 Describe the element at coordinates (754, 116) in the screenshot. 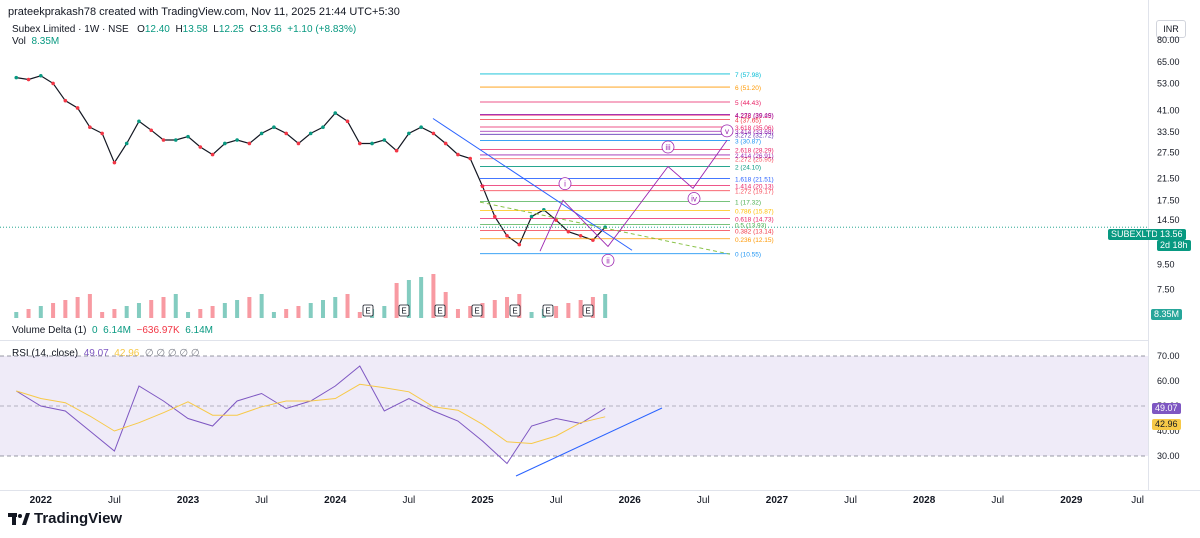

I see `fib-level-label: 4.236 (39.25)` at that location.